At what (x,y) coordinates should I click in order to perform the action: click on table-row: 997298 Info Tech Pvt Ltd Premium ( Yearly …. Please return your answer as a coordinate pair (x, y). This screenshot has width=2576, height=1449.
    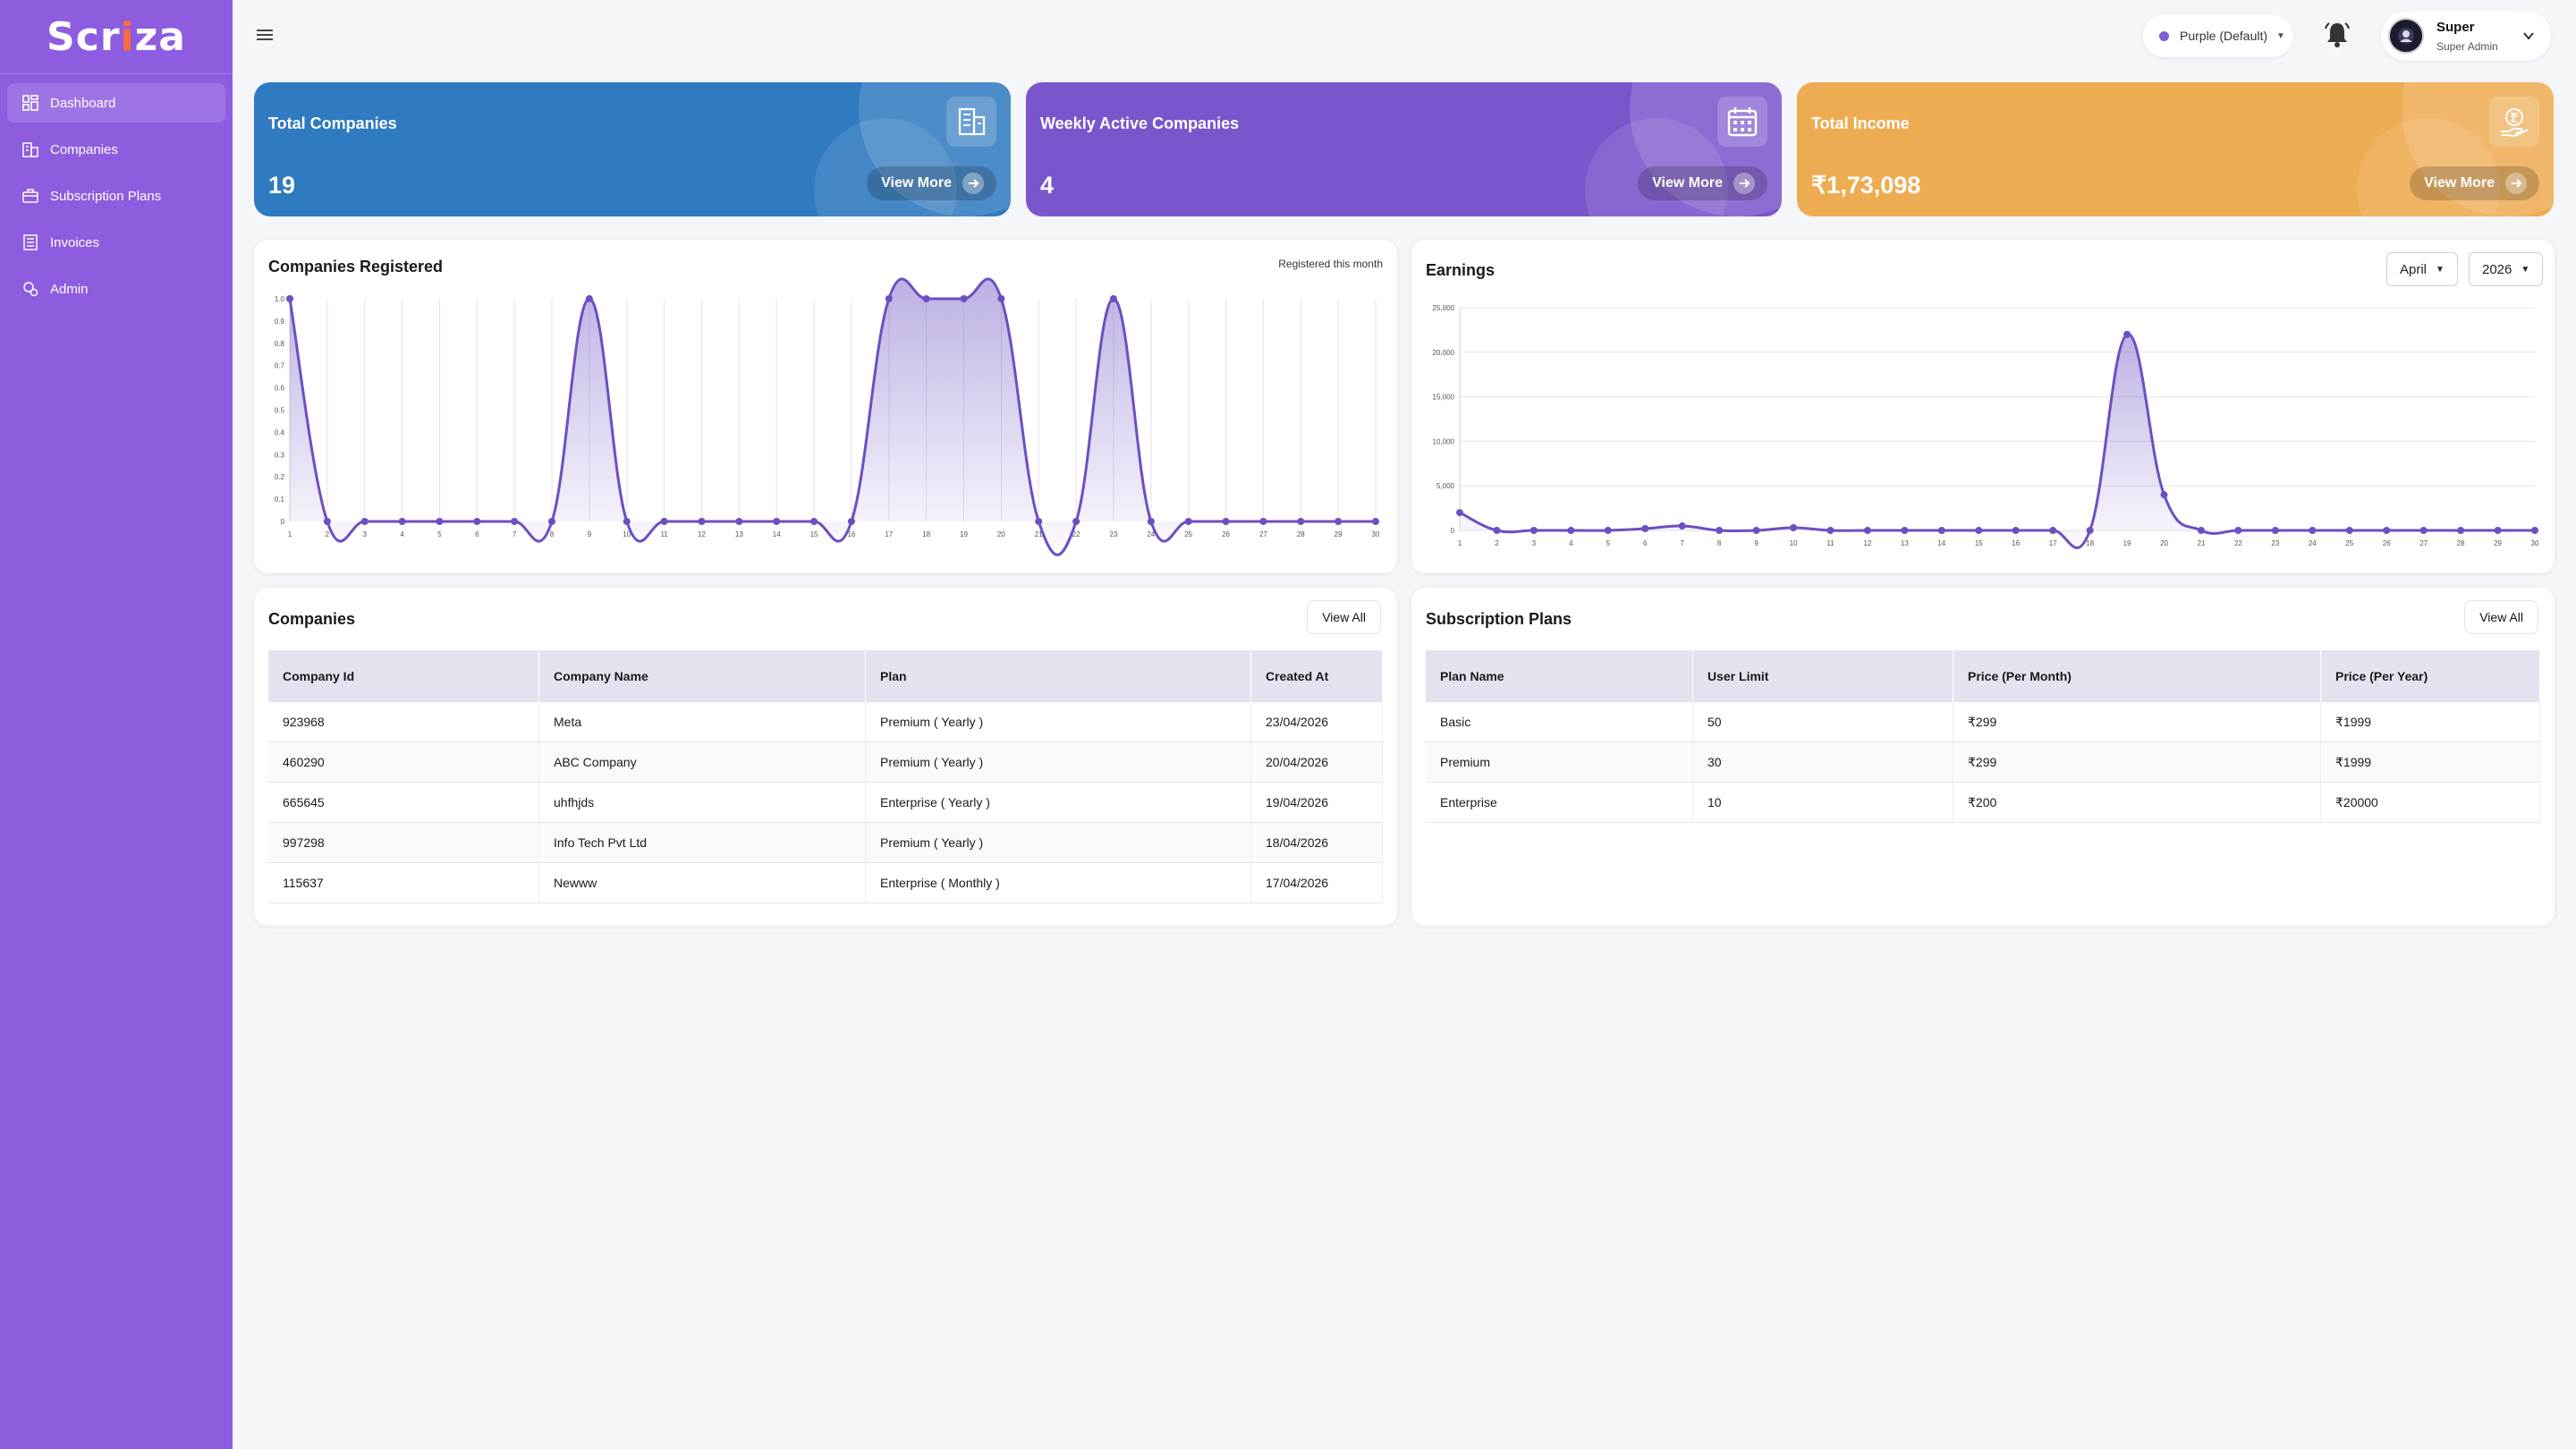
    Looking at the image, I should click on (825, 842).